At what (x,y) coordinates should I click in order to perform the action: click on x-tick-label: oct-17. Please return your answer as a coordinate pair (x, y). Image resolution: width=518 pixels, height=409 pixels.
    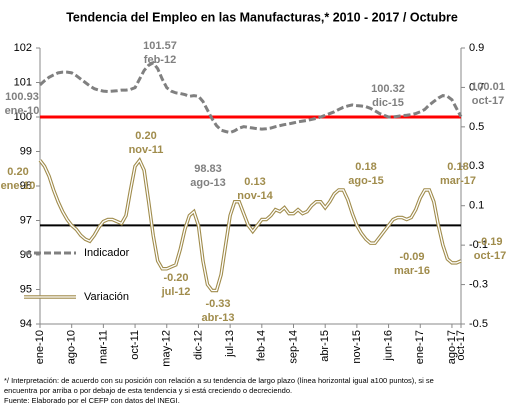
    Looking at the image, I should click on (461, 345).